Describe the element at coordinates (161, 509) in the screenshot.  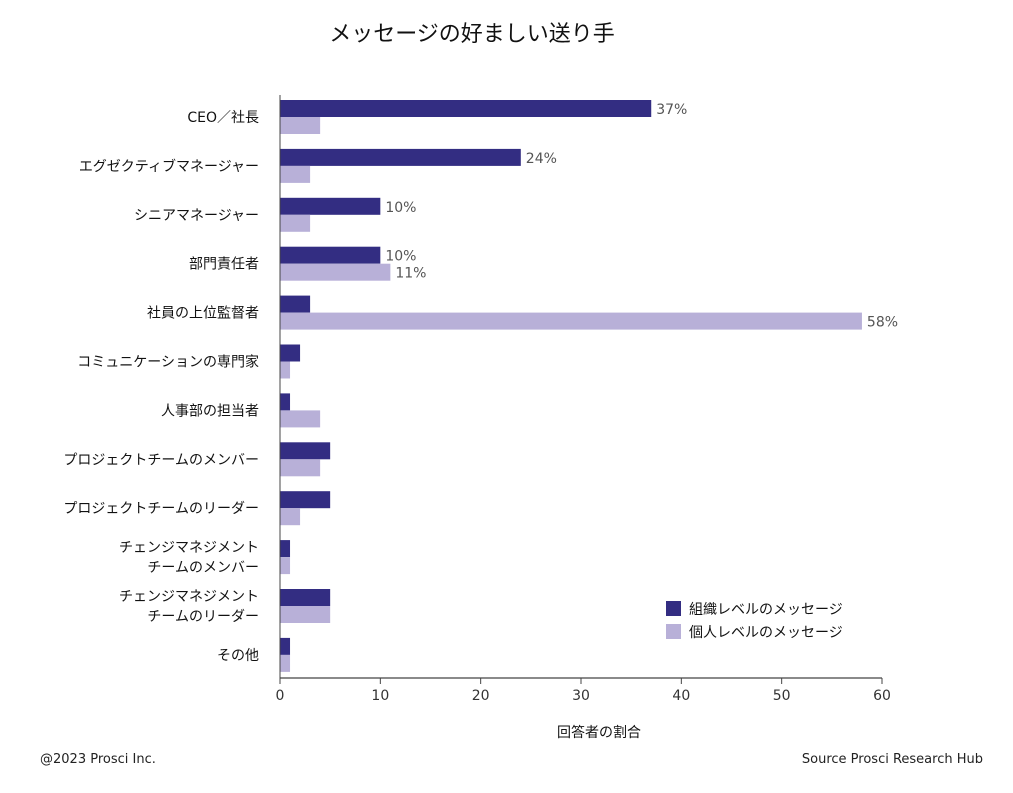
I see `category-label: プロジェクトチームのリーダー` at that location.